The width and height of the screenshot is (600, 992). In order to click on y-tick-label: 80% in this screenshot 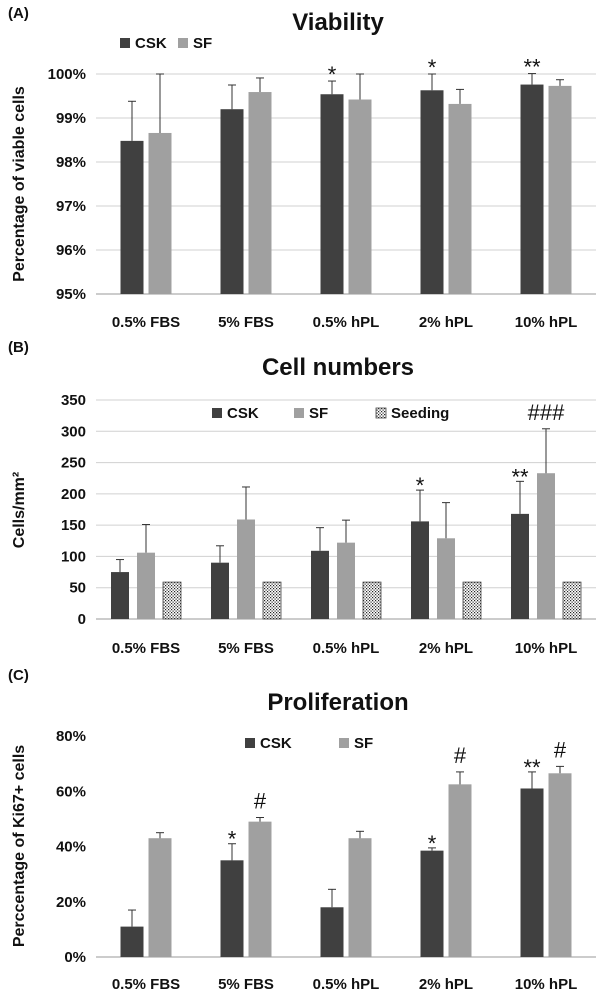, I will do `click(71, 736)`.